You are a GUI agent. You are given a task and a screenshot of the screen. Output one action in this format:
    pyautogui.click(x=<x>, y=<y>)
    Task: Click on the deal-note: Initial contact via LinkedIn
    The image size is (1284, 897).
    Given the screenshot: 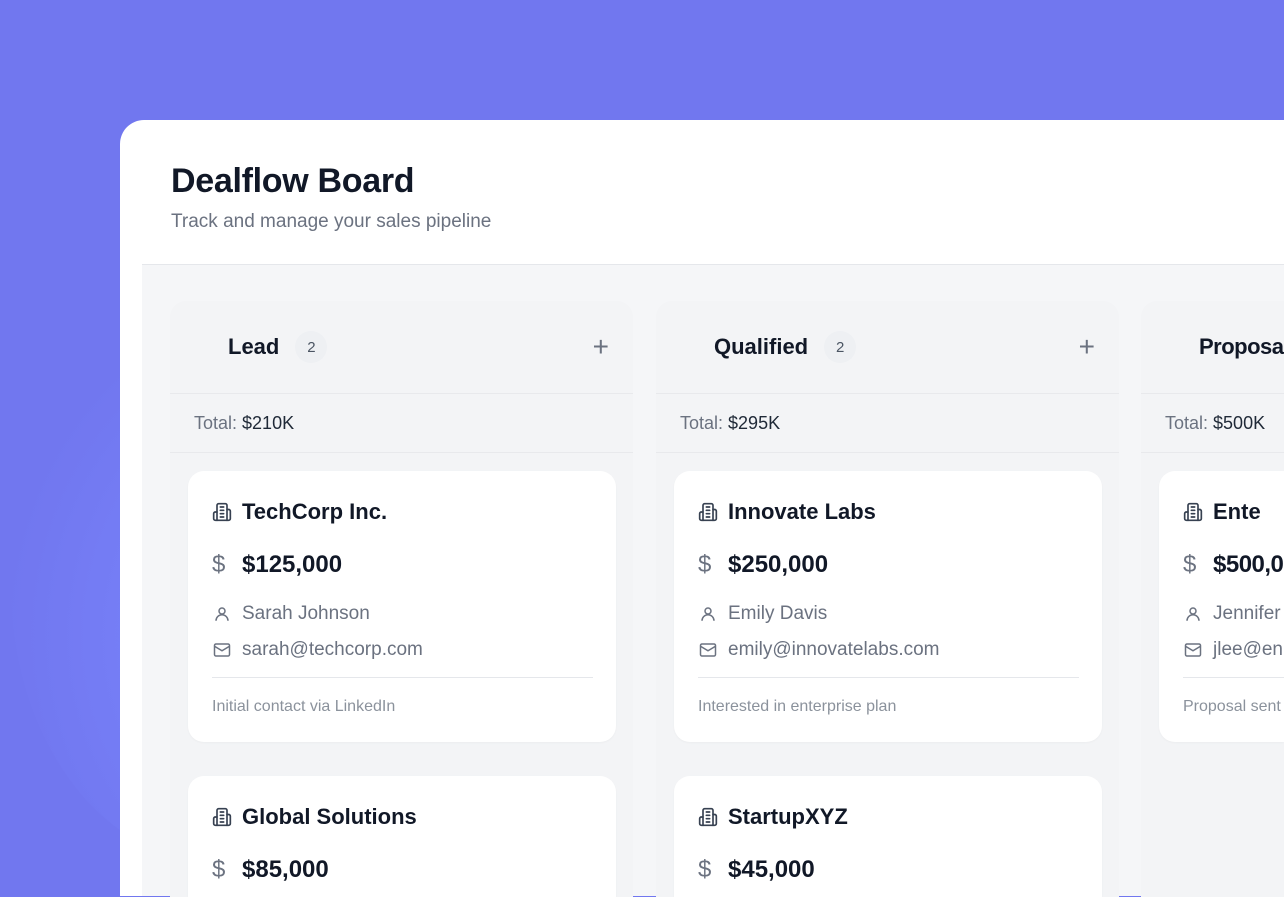 What is the action you would take?
    pyautogui.click(x=304, y=706)
    